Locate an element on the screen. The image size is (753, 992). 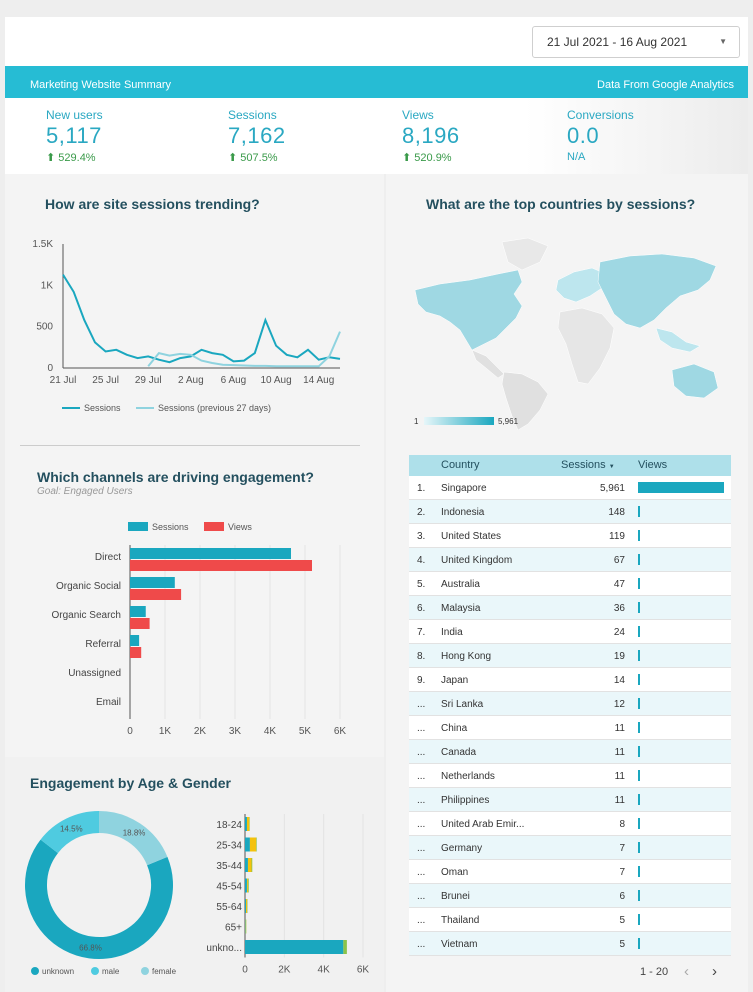
table-row: ... China 11 is located at coordinates (570, 728).